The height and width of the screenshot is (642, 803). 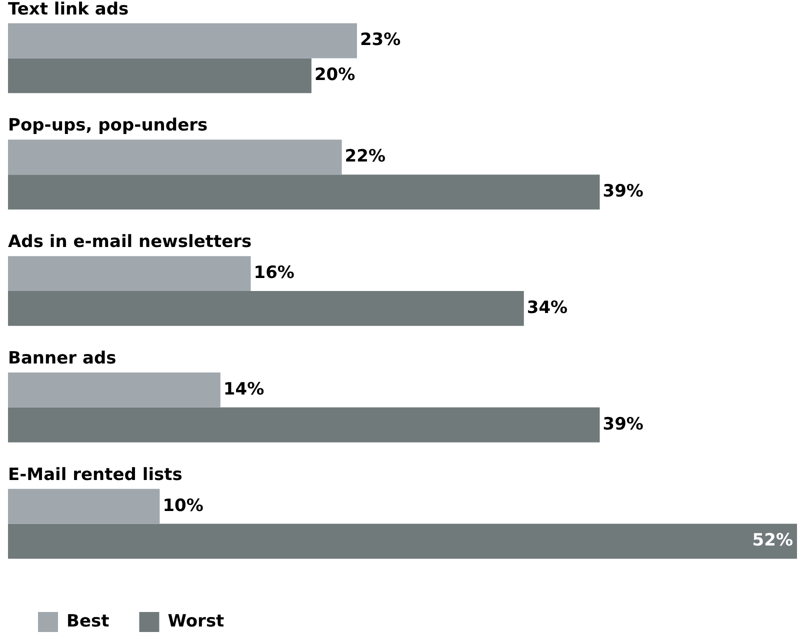 I want to click on data-label: 16%, so click(x=274, y=272).